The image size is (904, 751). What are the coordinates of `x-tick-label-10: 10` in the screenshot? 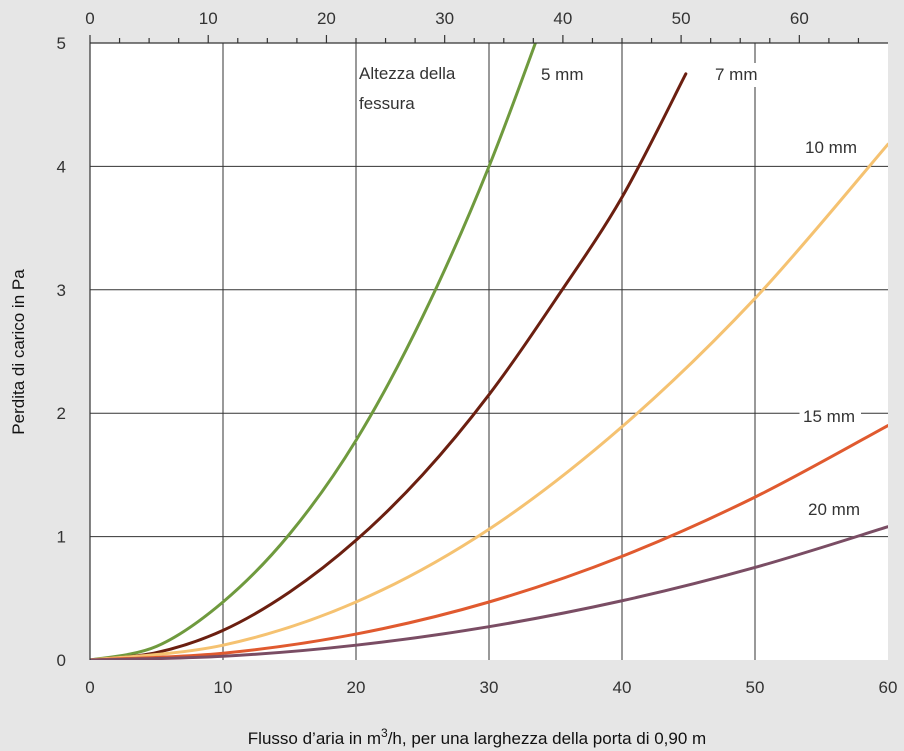 It's located at (223, 687).